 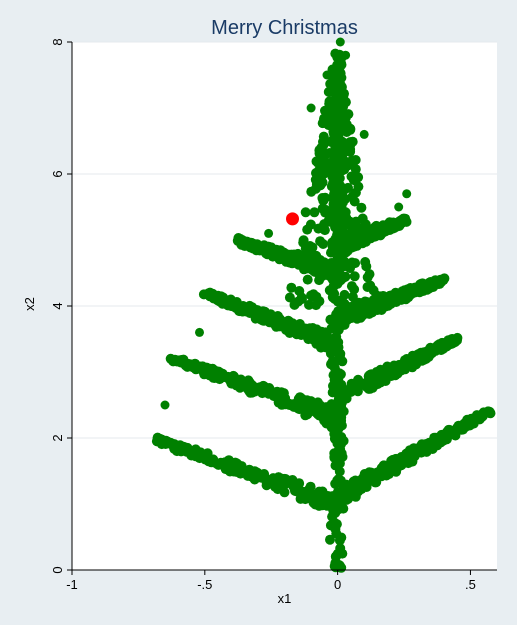 What do you see at coordinates (57, 173) in the screenshot?
I see `y-tick-label: 6` at bounding box center [57, 173].